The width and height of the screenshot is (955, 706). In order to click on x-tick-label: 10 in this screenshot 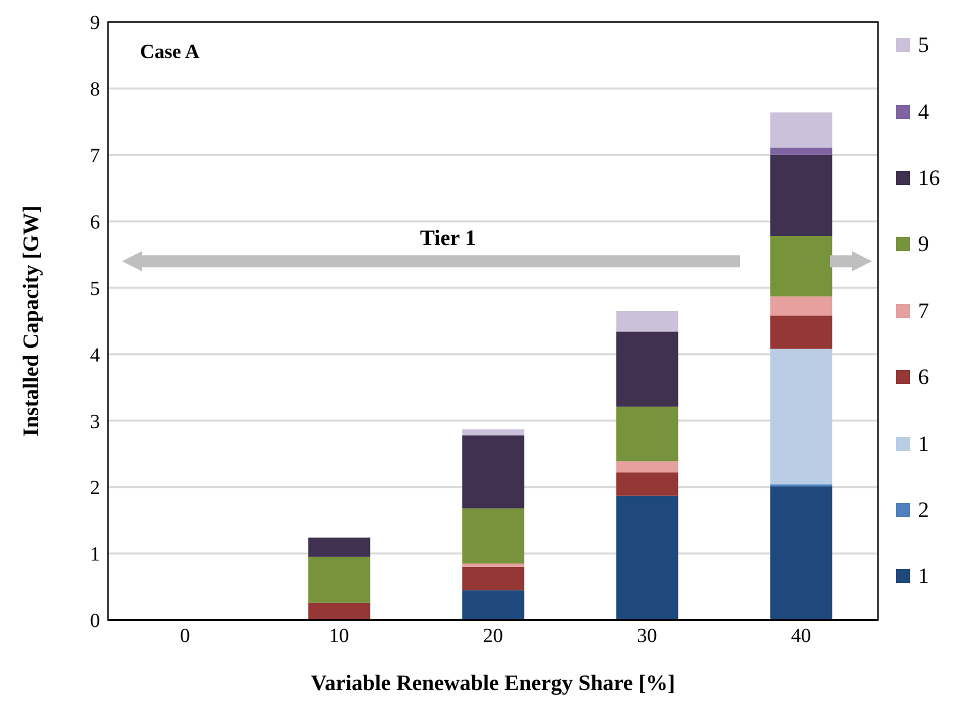, I will do `click(339, 636)`.